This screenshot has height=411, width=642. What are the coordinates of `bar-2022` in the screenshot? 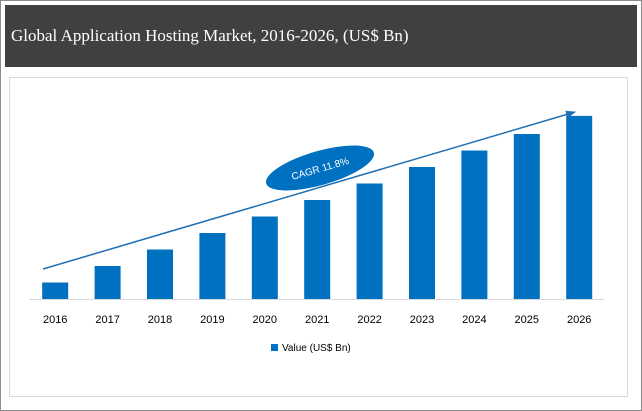 It's located at (369, 241).